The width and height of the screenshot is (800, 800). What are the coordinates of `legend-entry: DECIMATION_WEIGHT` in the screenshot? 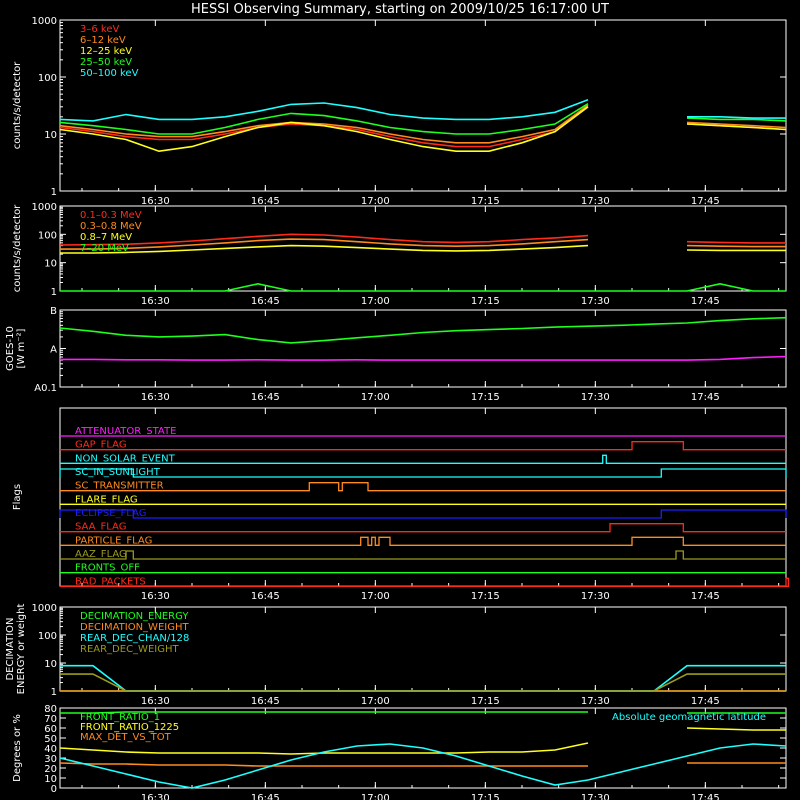 It's located at (134, 627).